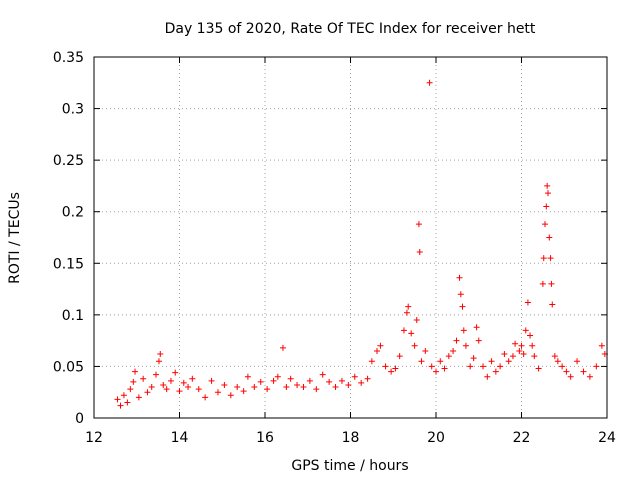  Describe the element at coordinates (15, 238) in the screenshot. I see `y-axis-label: ROTI / TECUs` at that location.